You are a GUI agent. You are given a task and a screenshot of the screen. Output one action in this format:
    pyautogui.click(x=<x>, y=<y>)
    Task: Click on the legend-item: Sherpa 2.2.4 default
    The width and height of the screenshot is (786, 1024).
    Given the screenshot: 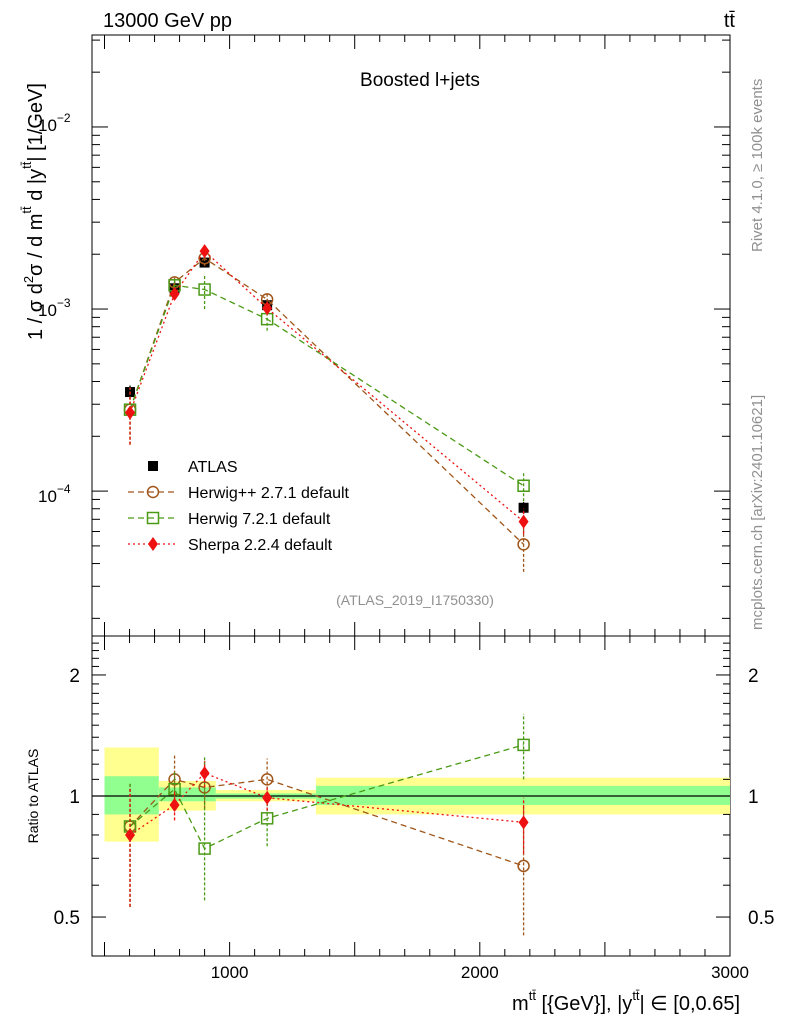 What is the action you would take?
    pyautogui.click(x=230, y=545)
    